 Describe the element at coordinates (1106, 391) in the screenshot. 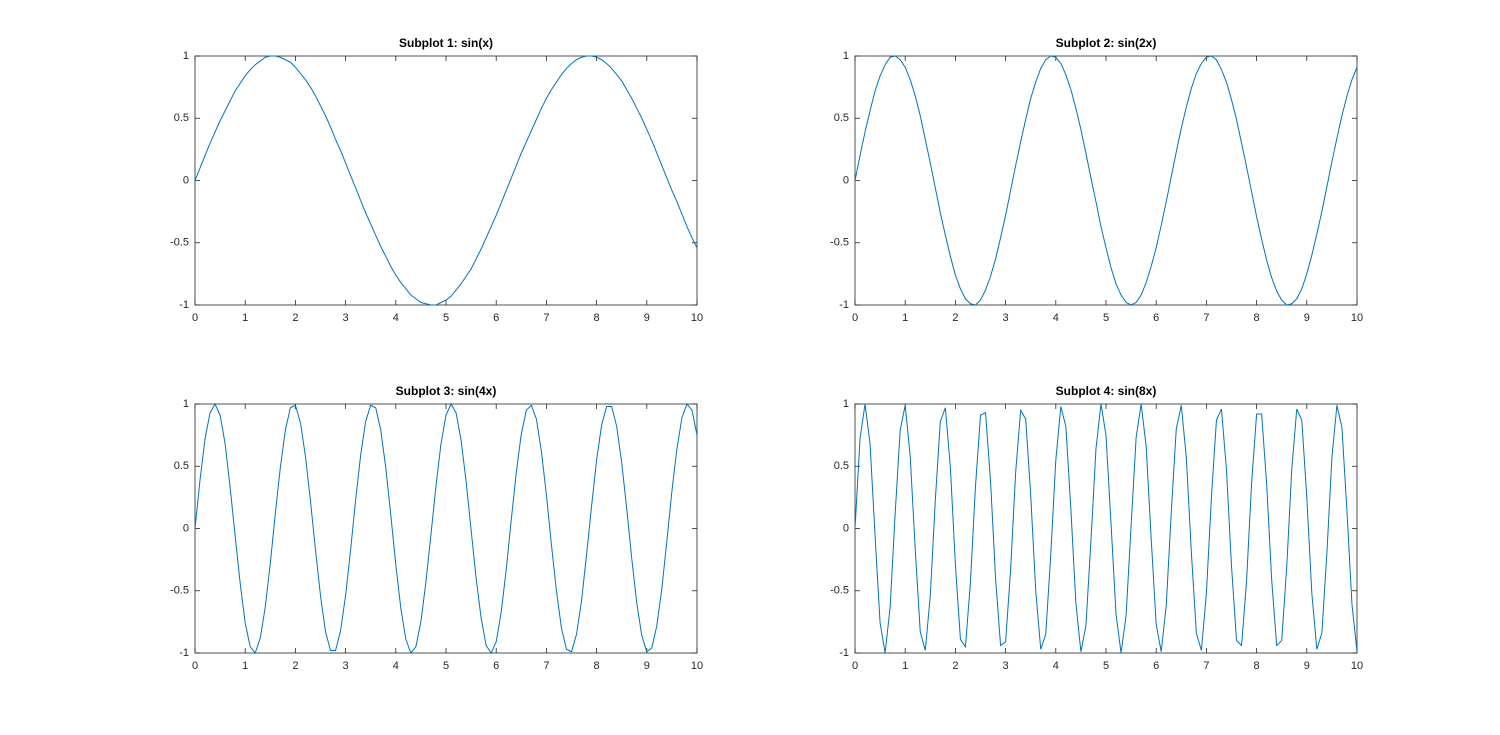

I see `subplot-title: Subplot 4: sin(8x)` at that location.